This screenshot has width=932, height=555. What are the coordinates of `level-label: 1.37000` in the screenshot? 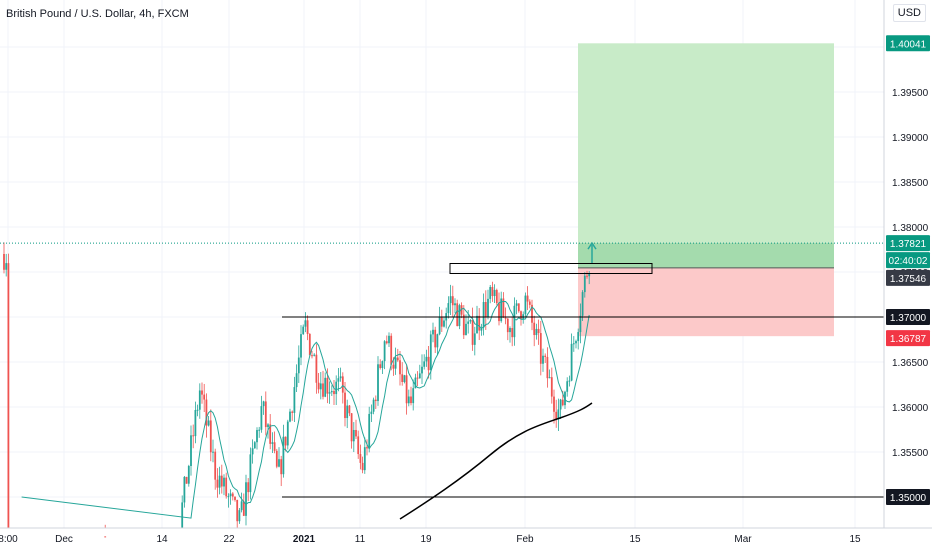 It's located at (908, 318).